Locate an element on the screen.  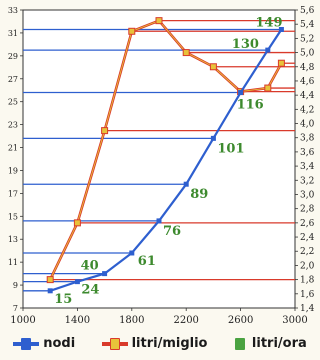
right-tick-label: 4,6 is located at coordinates (307, 82).